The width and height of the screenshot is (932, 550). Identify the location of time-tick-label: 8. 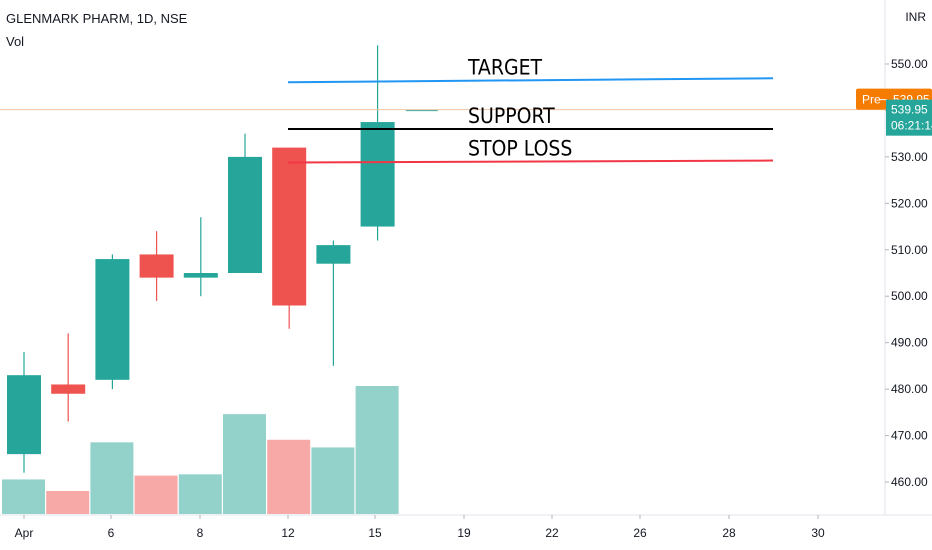
(200, 533).